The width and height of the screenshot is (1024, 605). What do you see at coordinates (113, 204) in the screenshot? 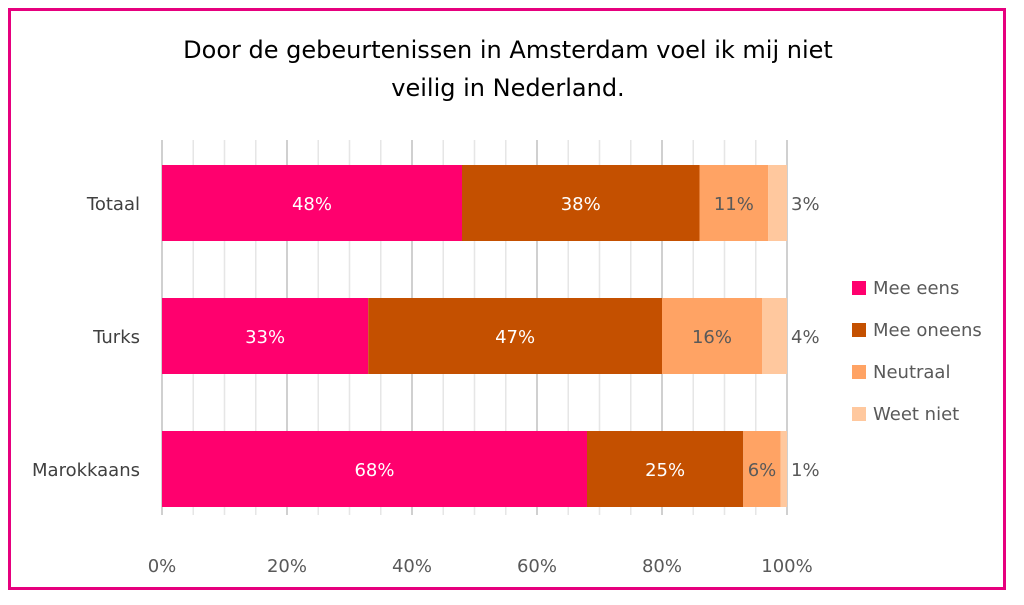
I see `category-label: Totaal` at bounding box center [113, 204].